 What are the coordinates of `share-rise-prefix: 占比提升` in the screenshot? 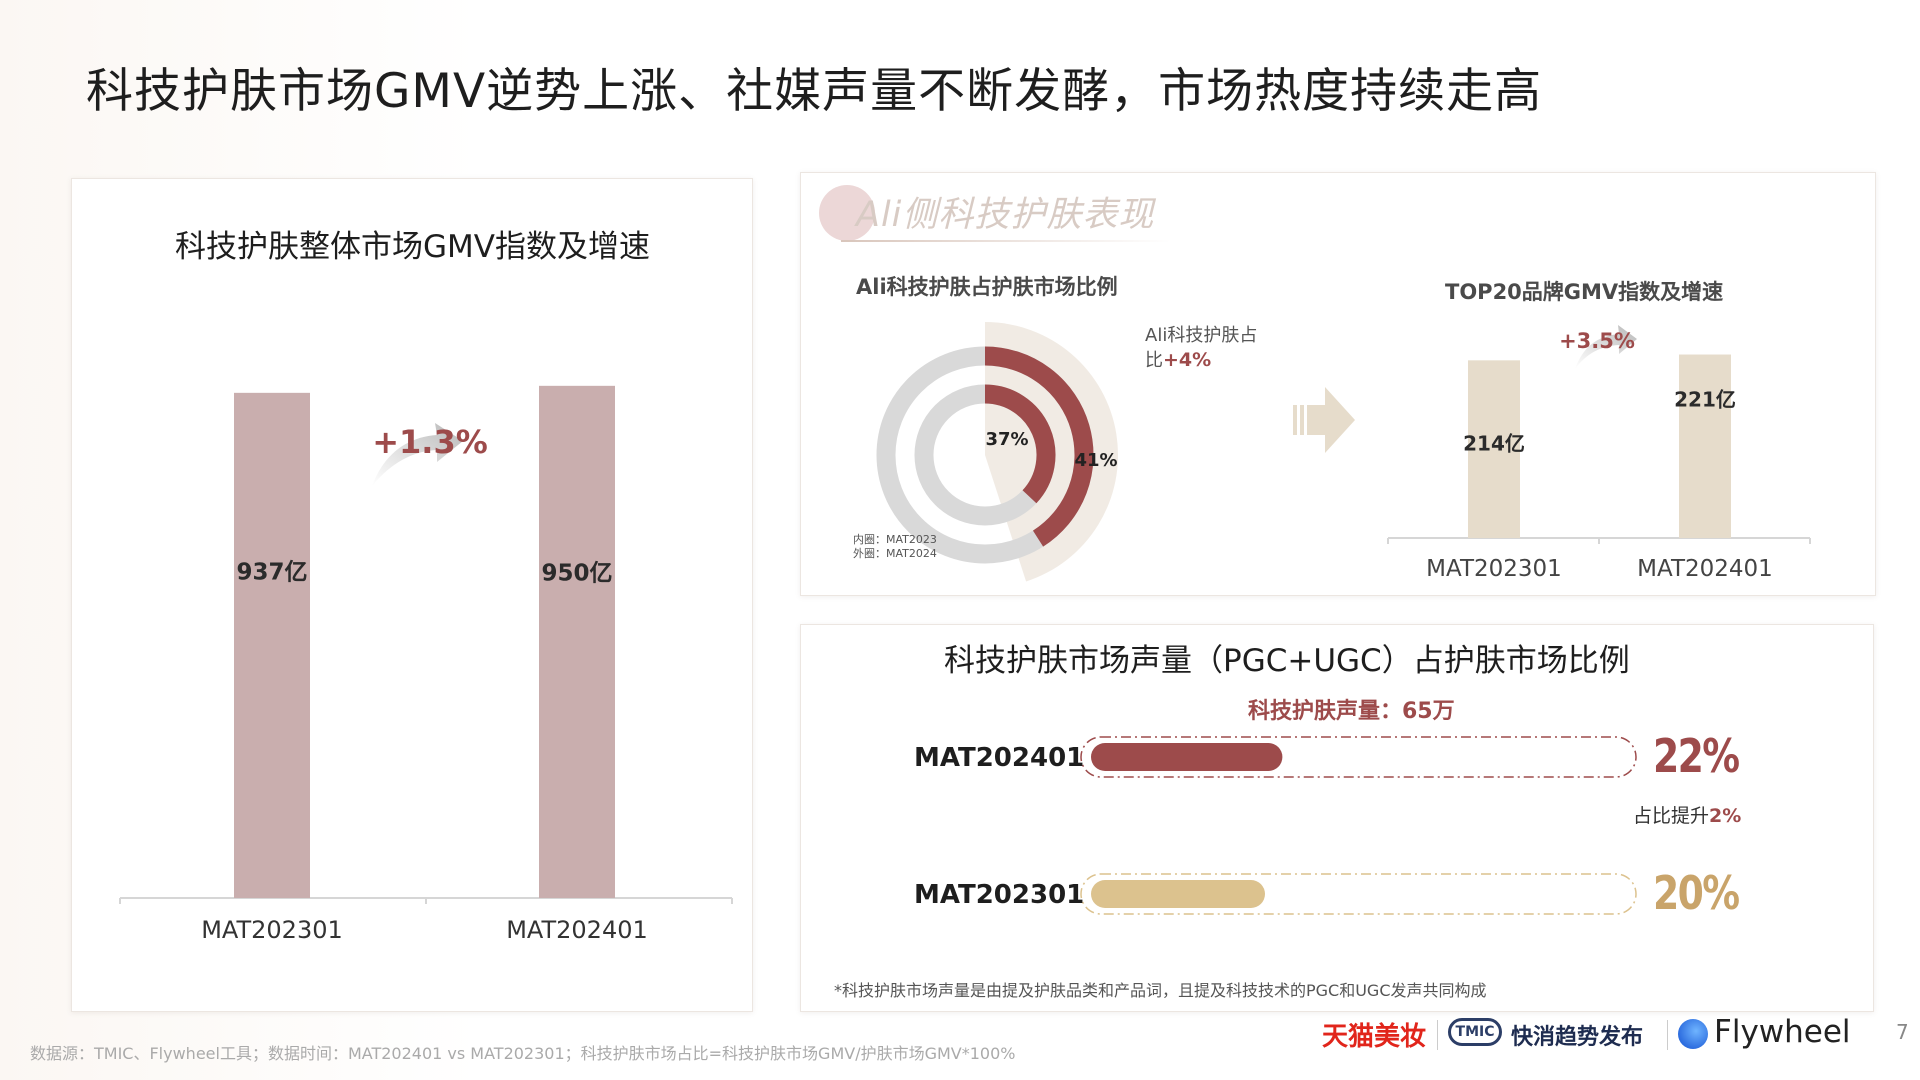 It's located at (1671, 816).